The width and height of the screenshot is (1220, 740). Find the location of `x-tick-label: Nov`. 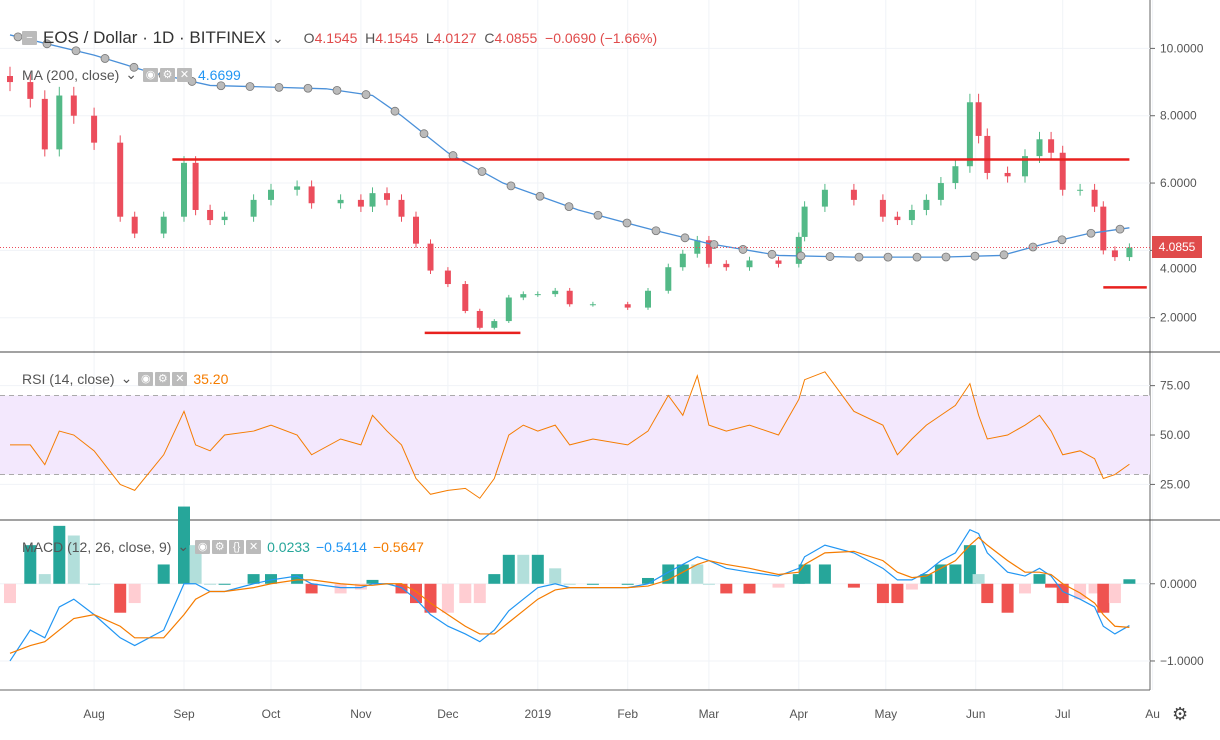

x-tick-label: Nov is located at coordinates (360, 714).